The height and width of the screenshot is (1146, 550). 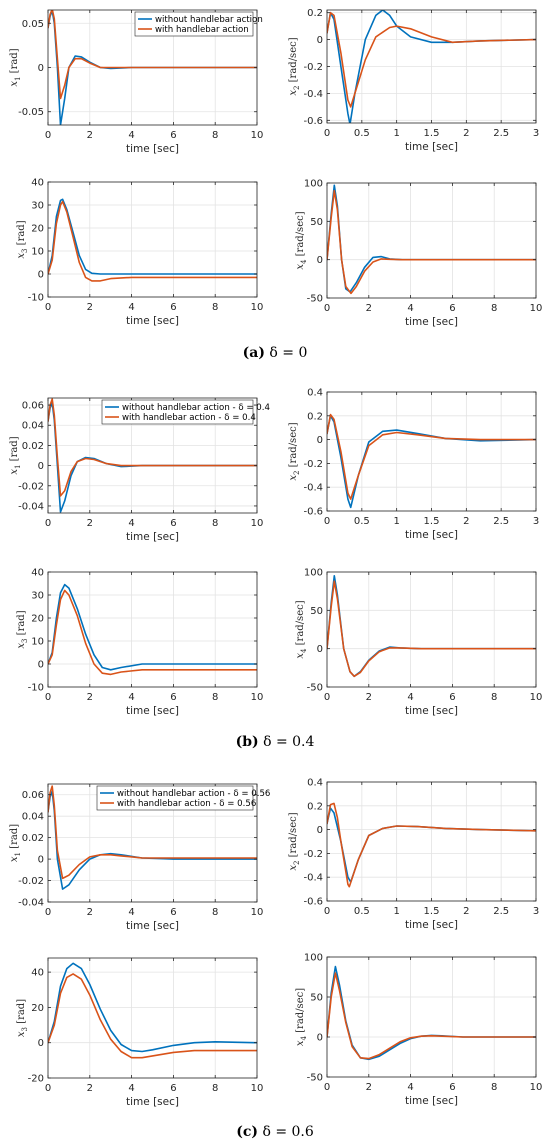 I want to click on b-x2-ytick-label-1: -0.4, so click(x=313, y=488).